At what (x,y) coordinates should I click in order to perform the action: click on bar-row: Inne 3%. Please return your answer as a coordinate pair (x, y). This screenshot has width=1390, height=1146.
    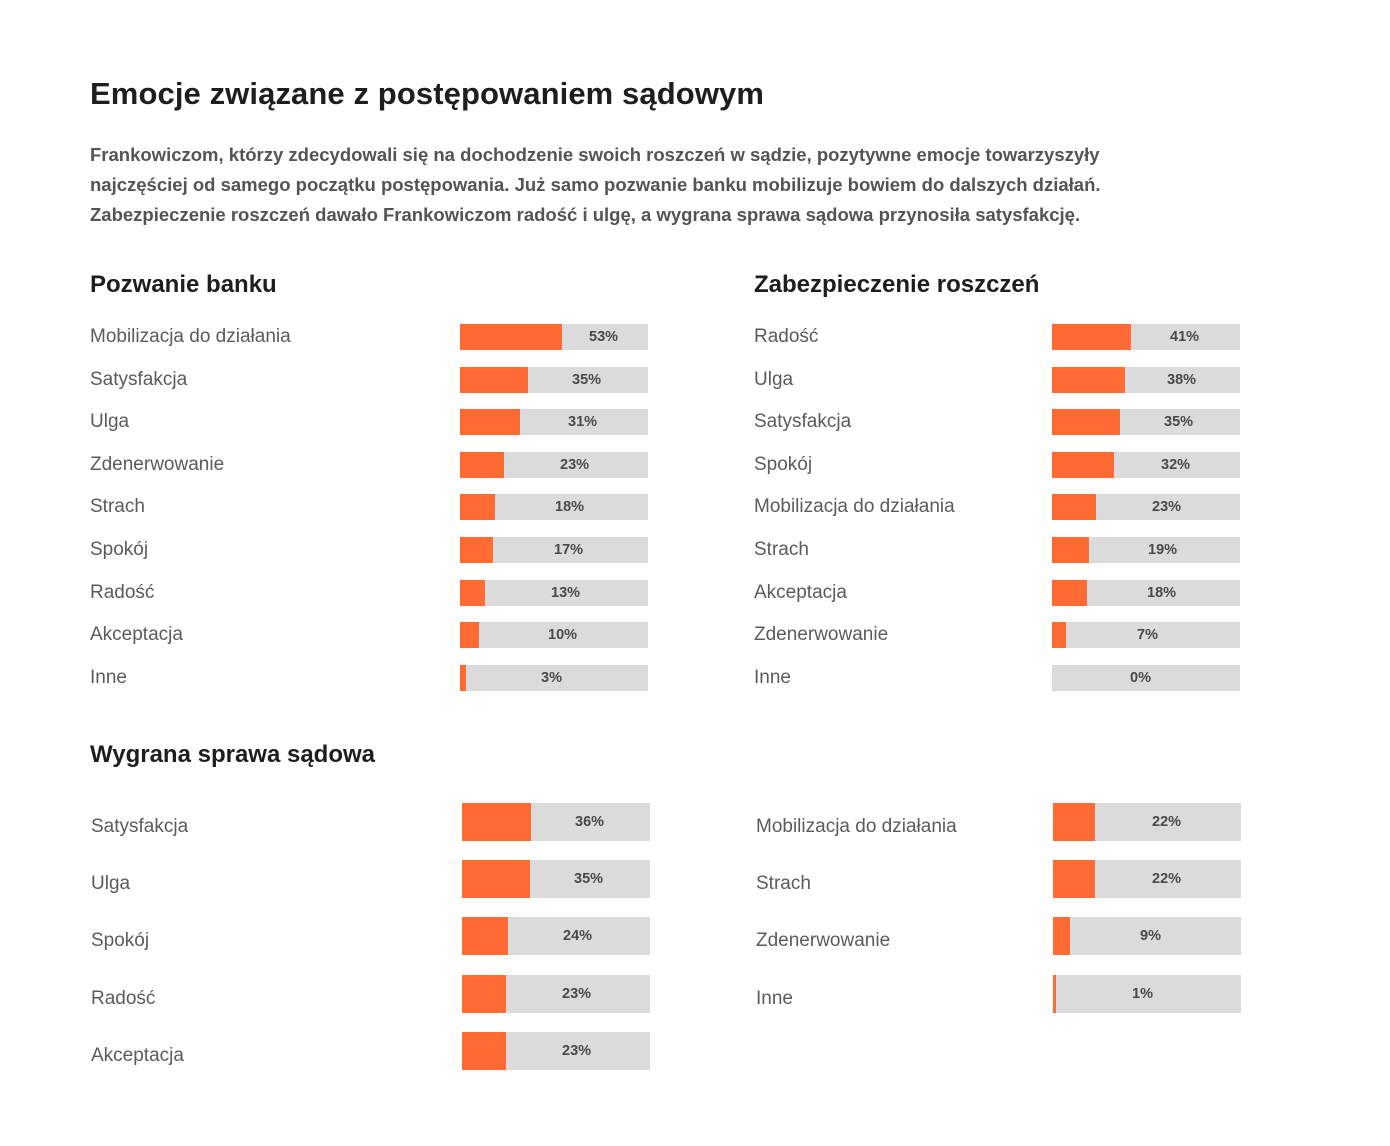
    Looking at the image, I should click on (369, 677).